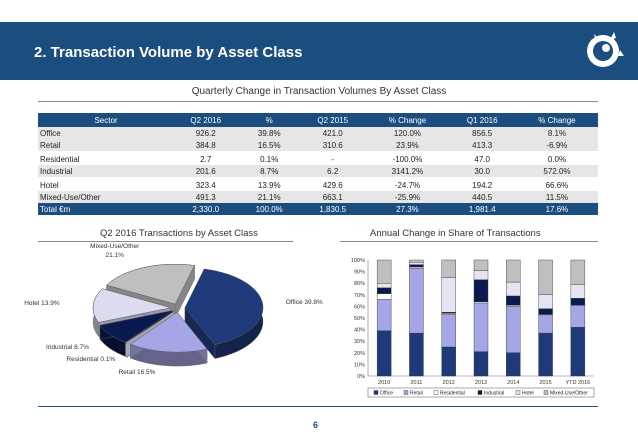 The width and height of the screenshot is (638, 442). What do you see at coordinates (318, 159) in the screenshot?
I see `table-row: Residential 2.7 0.1% - -100.0% 47.0 0.0%` at bounding box center [318, 159].